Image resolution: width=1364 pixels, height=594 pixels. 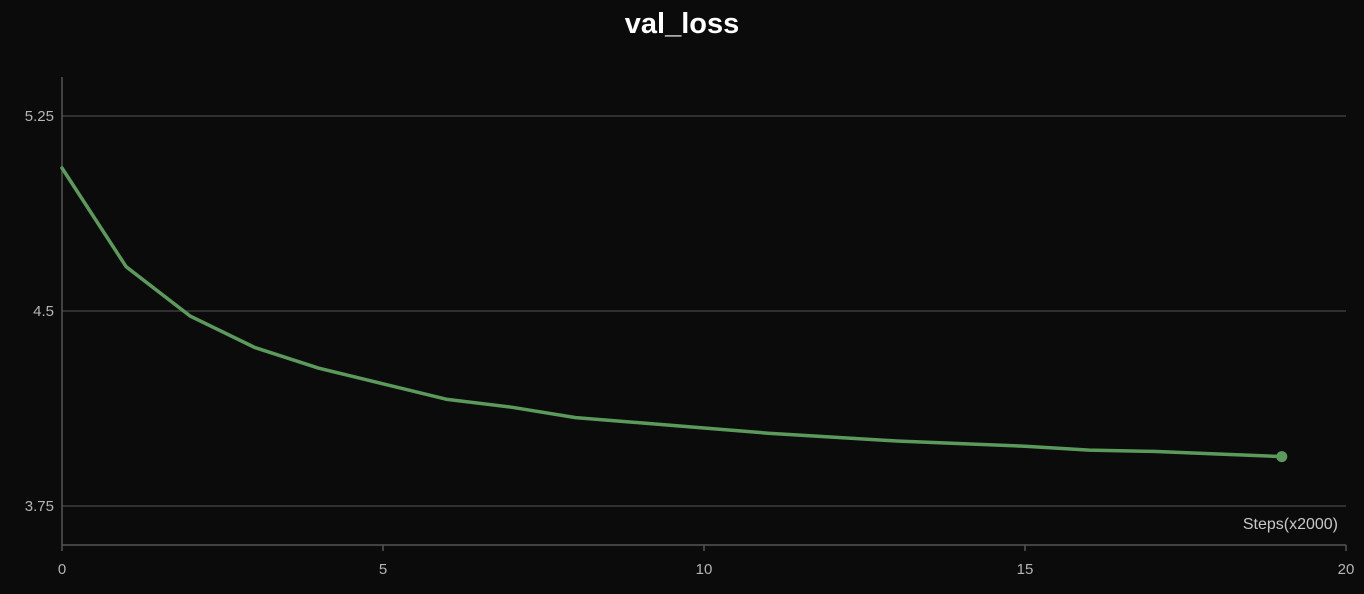 What do you see at coordinates (682, 24) in the screenshot?
I see `chart-title: val_loss` at bounding box center [682, 24].